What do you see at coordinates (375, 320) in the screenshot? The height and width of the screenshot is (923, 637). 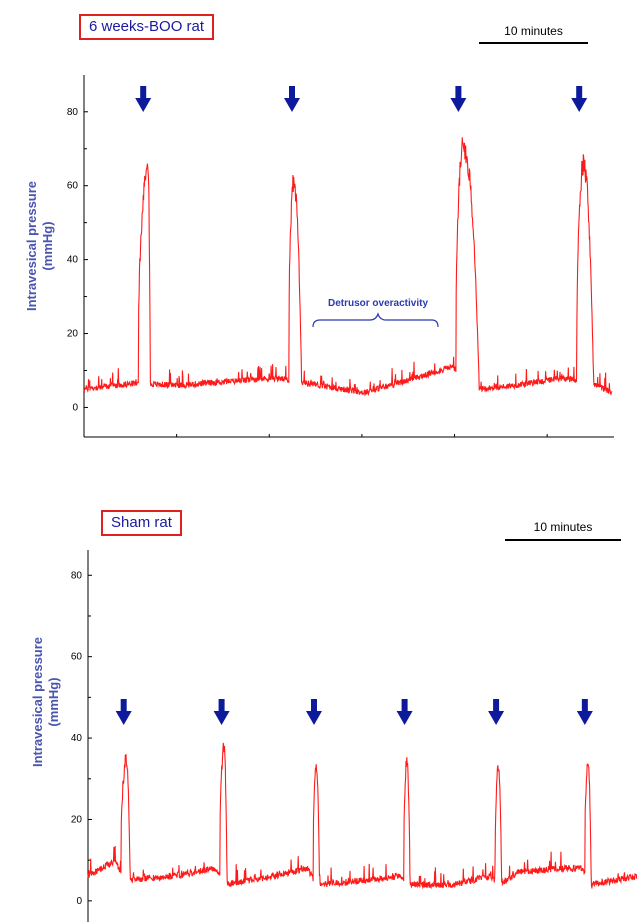 I see `detrusor-overactivity-brace` at bounding box center [375, 320].